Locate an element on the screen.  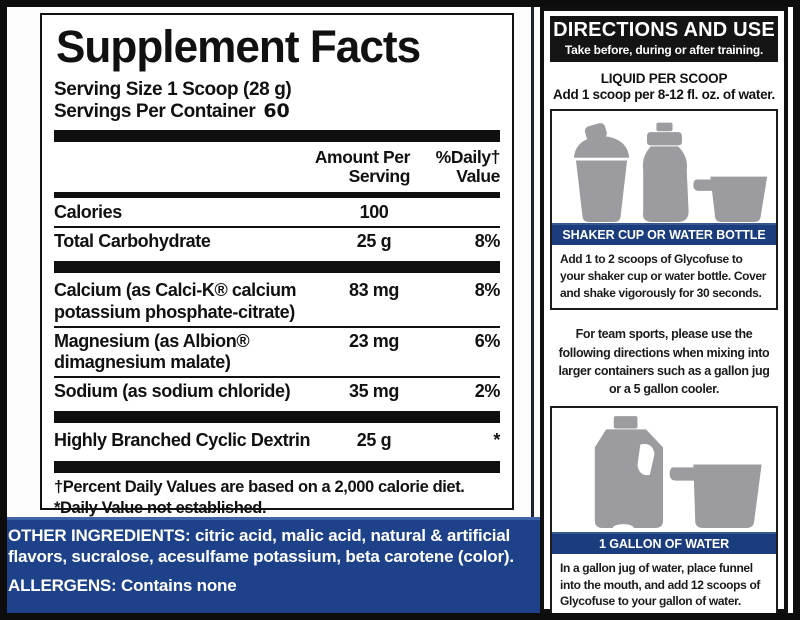
gallon-jug-scoop-icon is located at coordinates (678, 474).